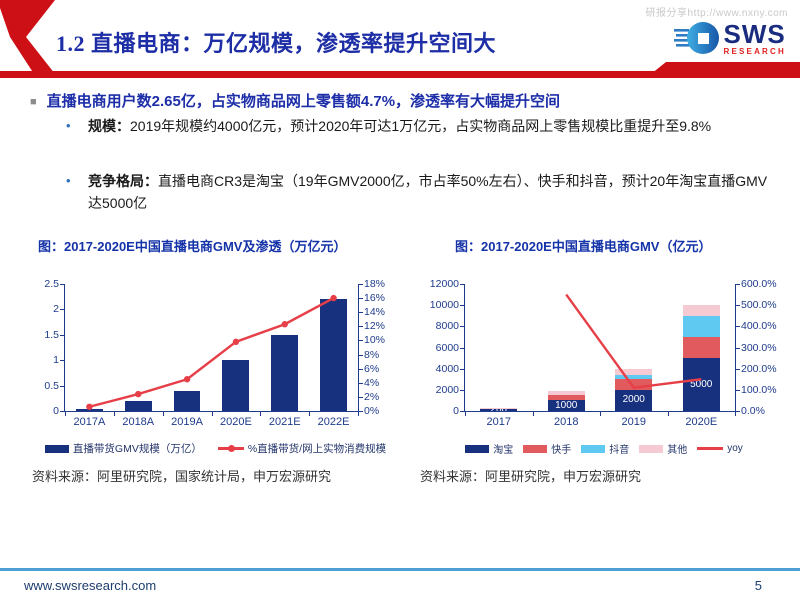 This screenshot has width=800, height=600. What do you see at coordinates (503, 450) in the screenshot?
I see `legend-label: 淘宝` at bounding box center [503, 450].